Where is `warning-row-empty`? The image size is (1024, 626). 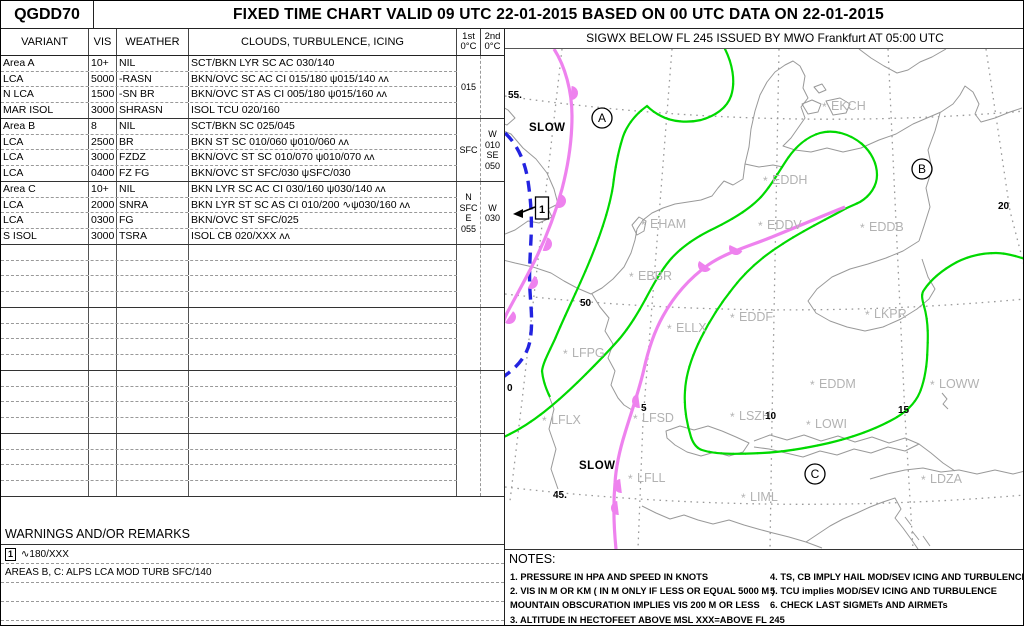
warning-row-empty is located at coordinates (252, 611).